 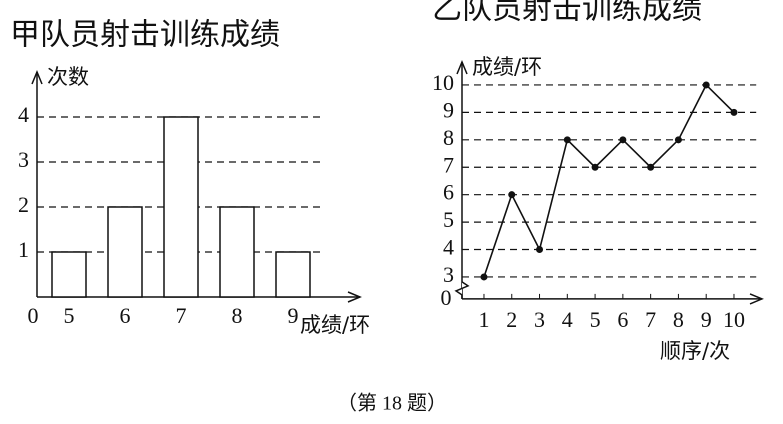 I want to click on x-tick-label: 4, so click(x=567, y=319).